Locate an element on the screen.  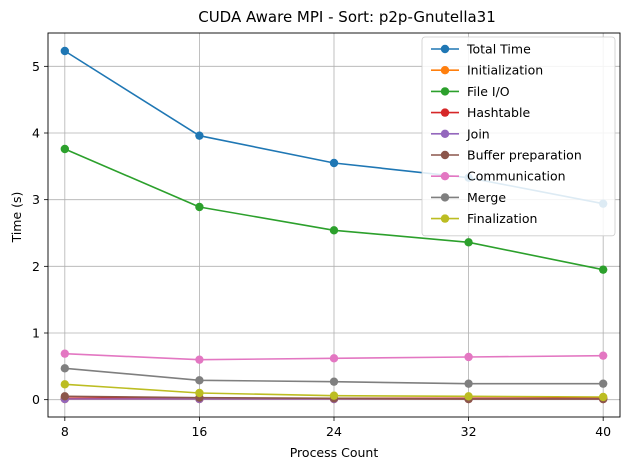
legend-item: Merge is located at coordinates (468, 197).